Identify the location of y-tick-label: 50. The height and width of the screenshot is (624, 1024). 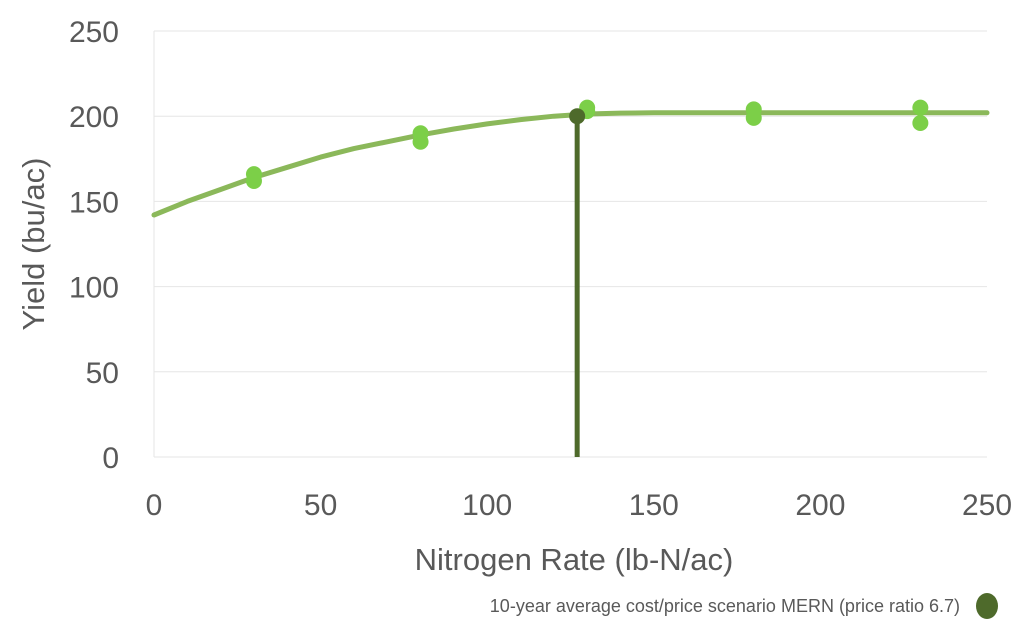
(102, 373).